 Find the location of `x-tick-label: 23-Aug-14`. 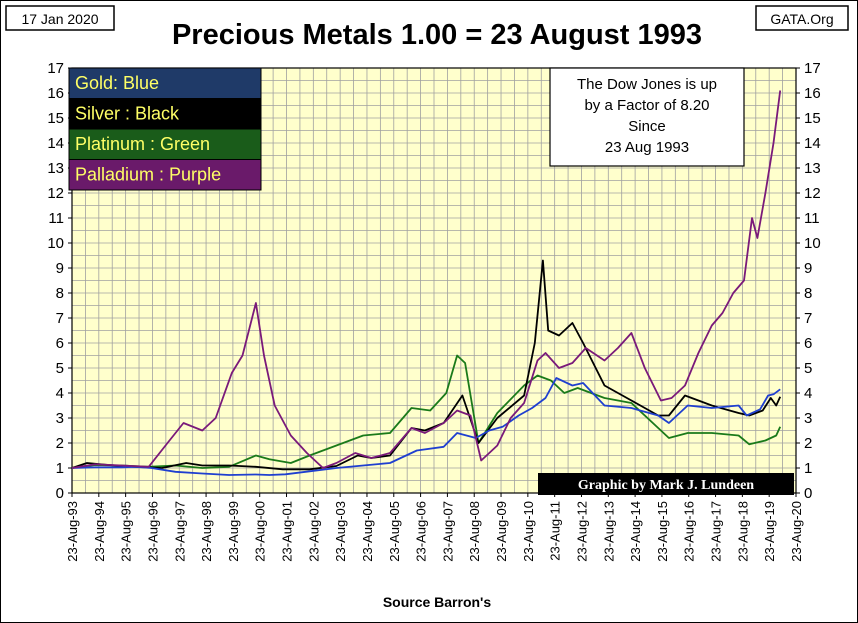

x-tick-label: 23-Aug-14 is located at coordinates (635, 531).